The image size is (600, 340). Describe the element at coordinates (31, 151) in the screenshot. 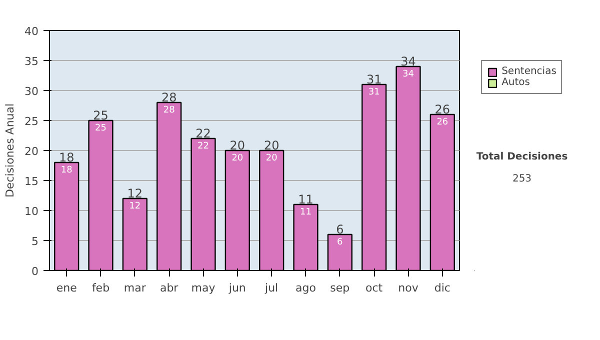

I see `y-tick-label: 20` at that location.